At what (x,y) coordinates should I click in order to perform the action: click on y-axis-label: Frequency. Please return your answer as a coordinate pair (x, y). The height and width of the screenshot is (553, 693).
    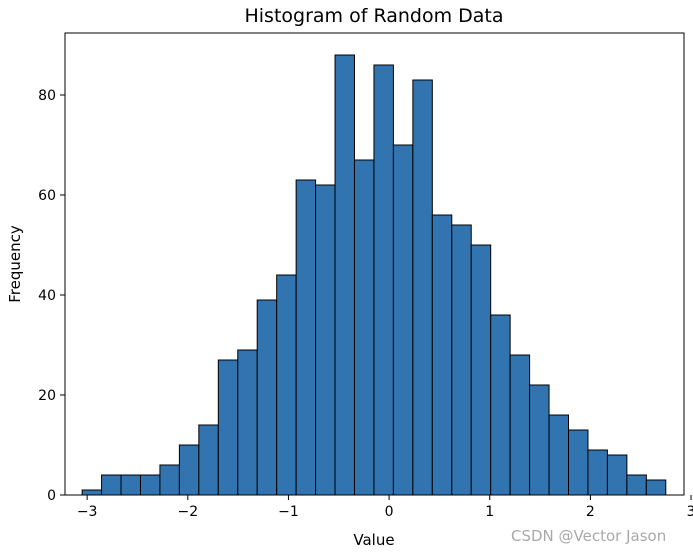
    Looking at the image, I should click on (15, 264).